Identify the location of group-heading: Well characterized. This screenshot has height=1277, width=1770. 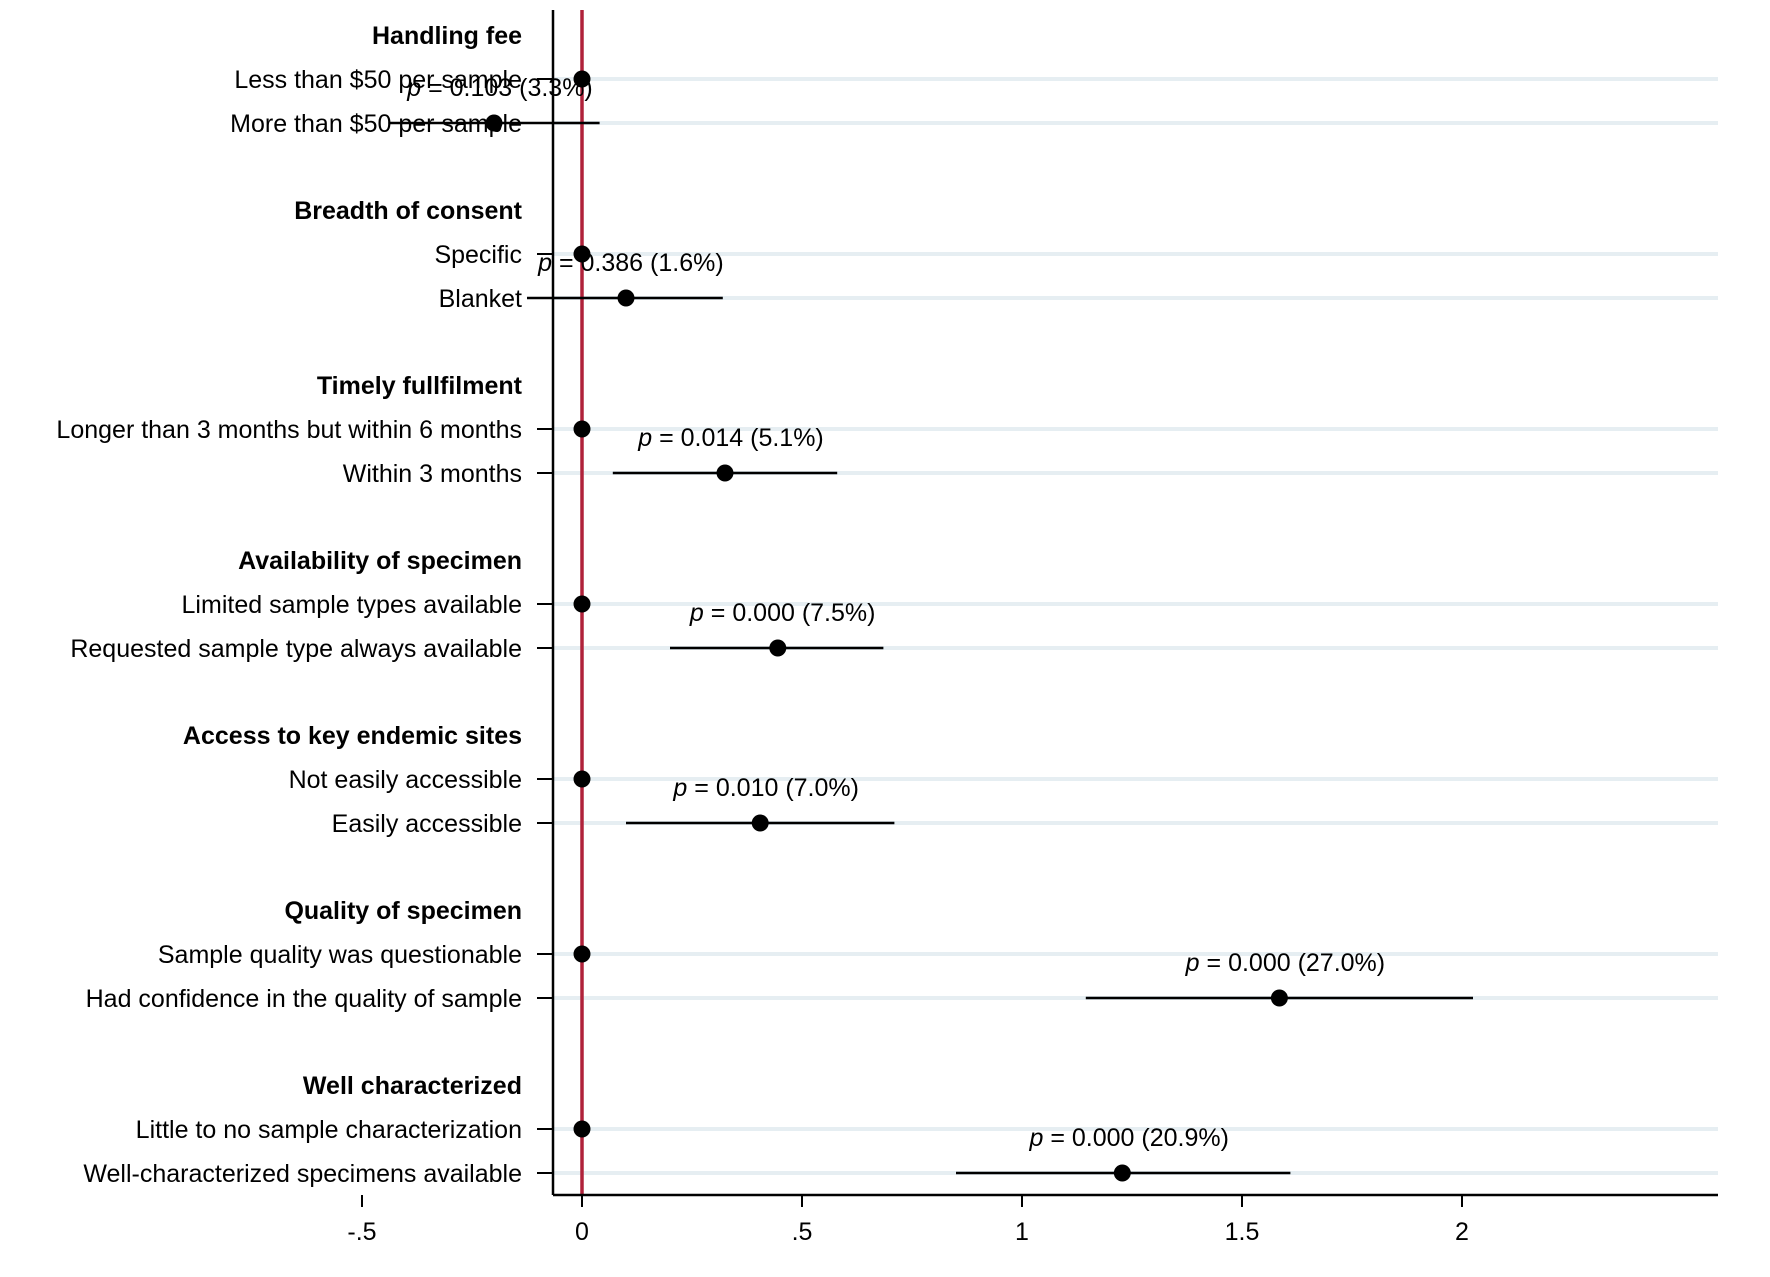
(412, 1086).